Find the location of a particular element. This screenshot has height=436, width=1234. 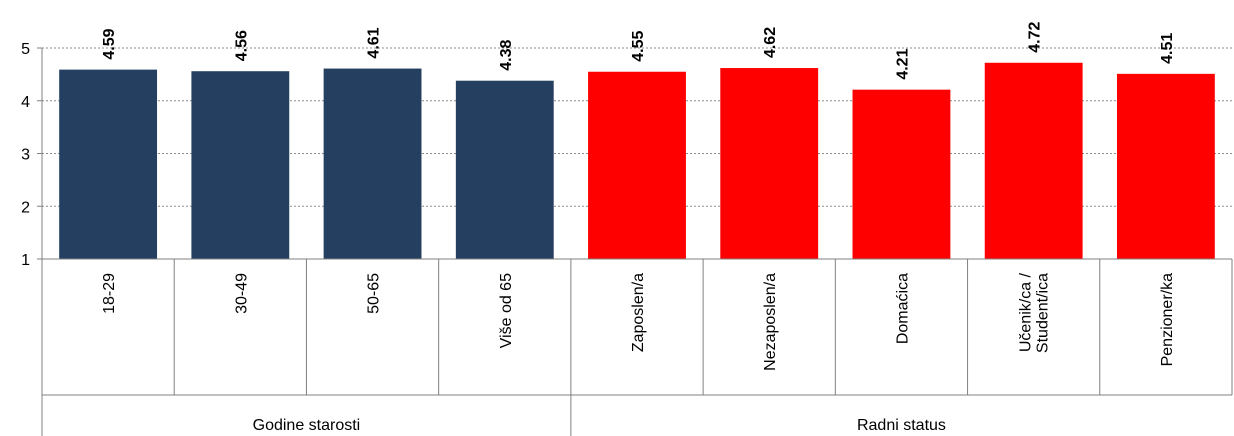

data-label: 4.72 is located at coordinates (1035, 37).